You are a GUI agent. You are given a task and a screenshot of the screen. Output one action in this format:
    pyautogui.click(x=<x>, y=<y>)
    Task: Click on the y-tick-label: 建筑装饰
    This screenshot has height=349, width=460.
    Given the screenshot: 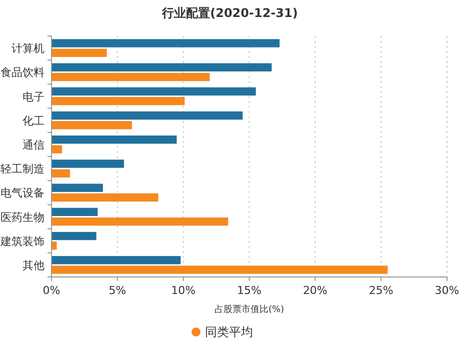 What is the action you would take?
    pyautogui.click(x=22, y=241)
    